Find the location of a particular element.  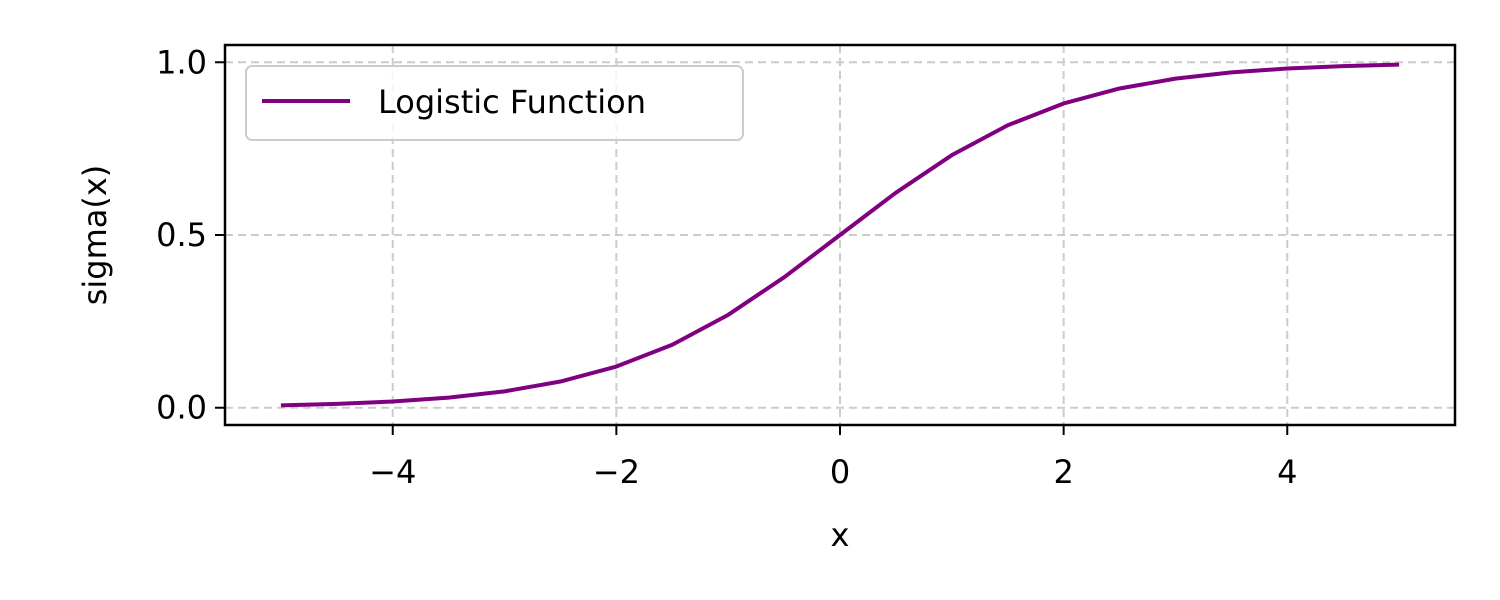

x-tick-label: 4 is located at coordinates (1287, 472).